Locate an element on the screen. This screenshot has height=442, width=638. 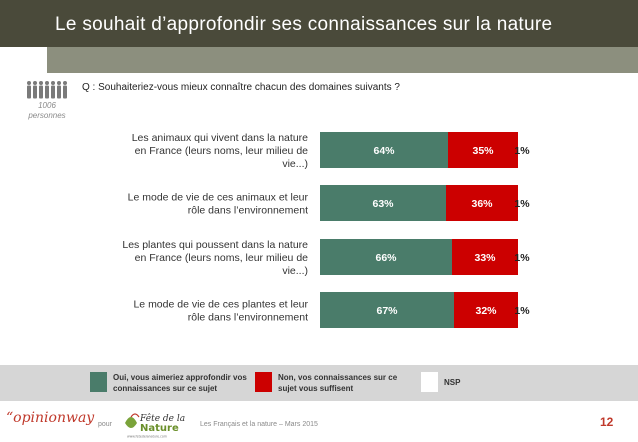
legend-swatch-nsp is located at coordinates (429, 382).